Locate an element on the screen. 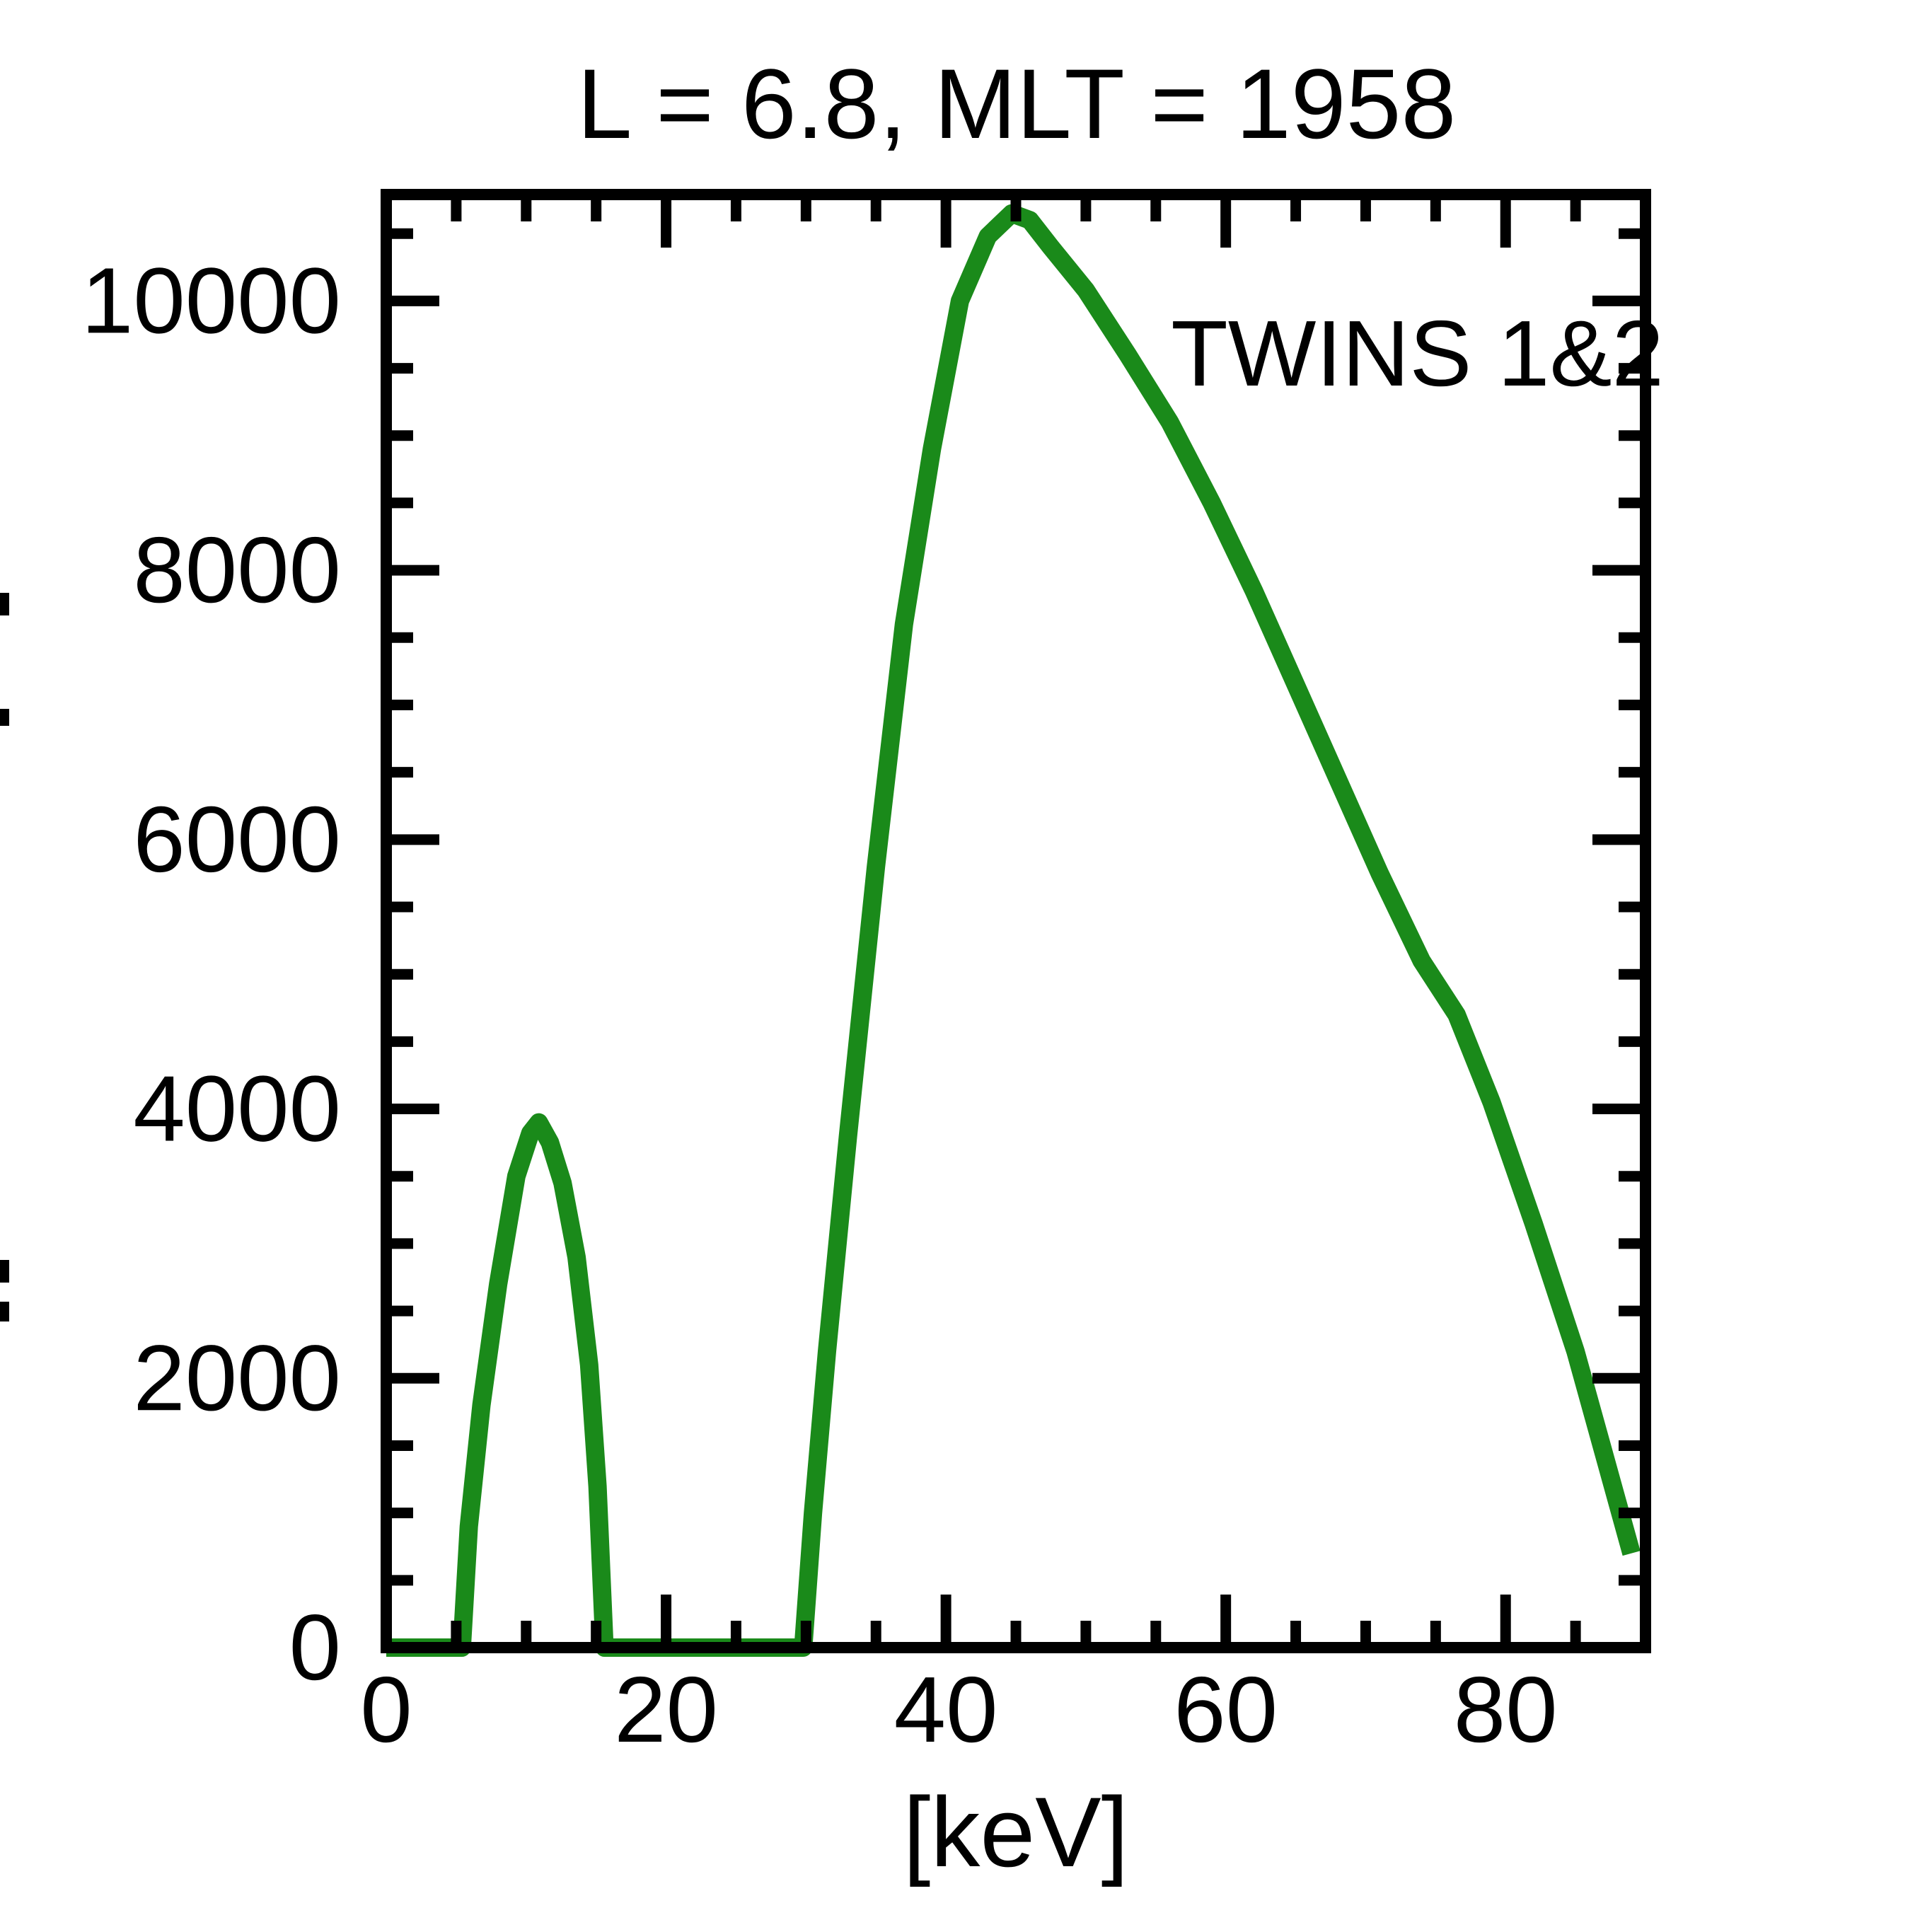 The height and width of the screenshot is (1932, 1932). x-tick-label-20: 20 is located at coordinates (666, 1710).